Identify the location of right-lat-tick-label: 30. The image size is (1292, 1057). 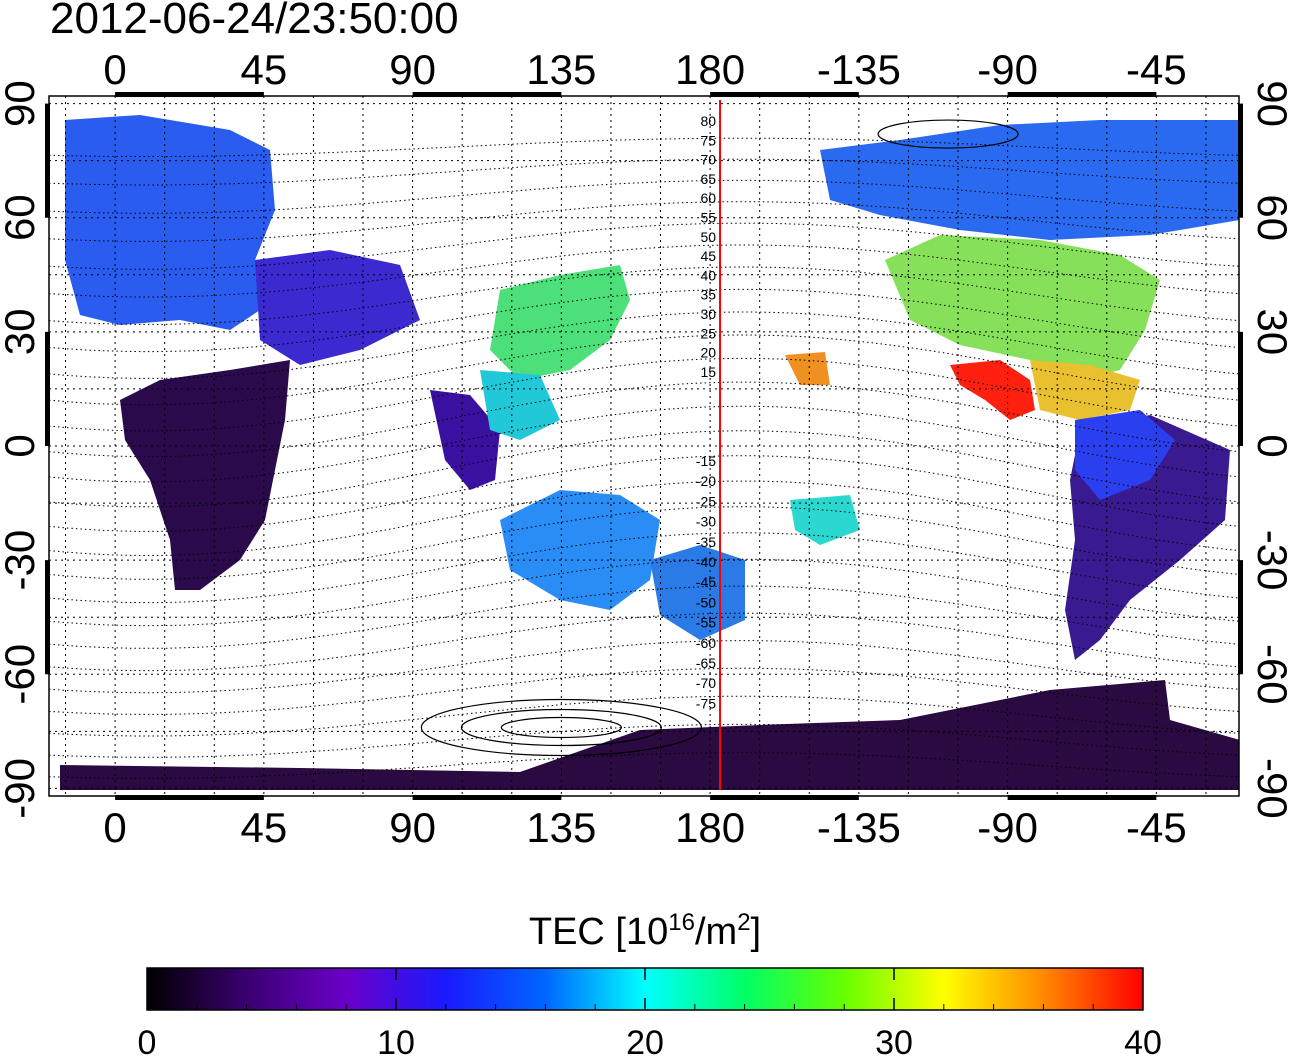
(1270, 332).